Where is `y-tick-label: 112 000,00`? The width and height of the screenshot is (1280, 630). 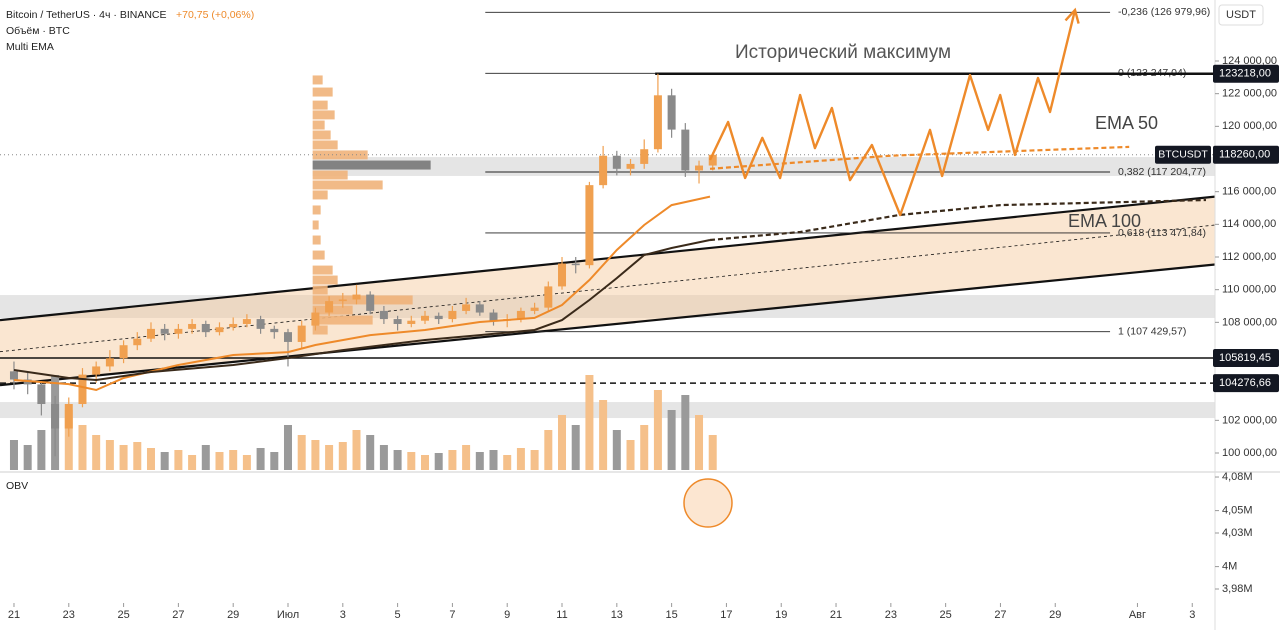 y-tick-label: 112 000,00 is located at coordinates (1249, 257).